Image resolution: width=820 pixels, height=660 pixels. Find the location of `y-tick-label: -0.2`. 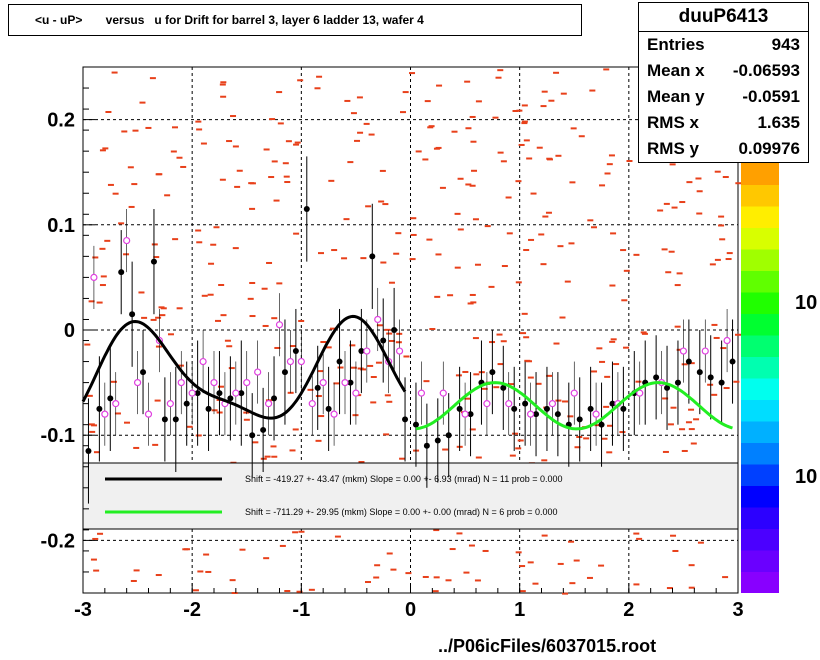

y-tick-label: -0.2 is located at coordinates (58, 541).